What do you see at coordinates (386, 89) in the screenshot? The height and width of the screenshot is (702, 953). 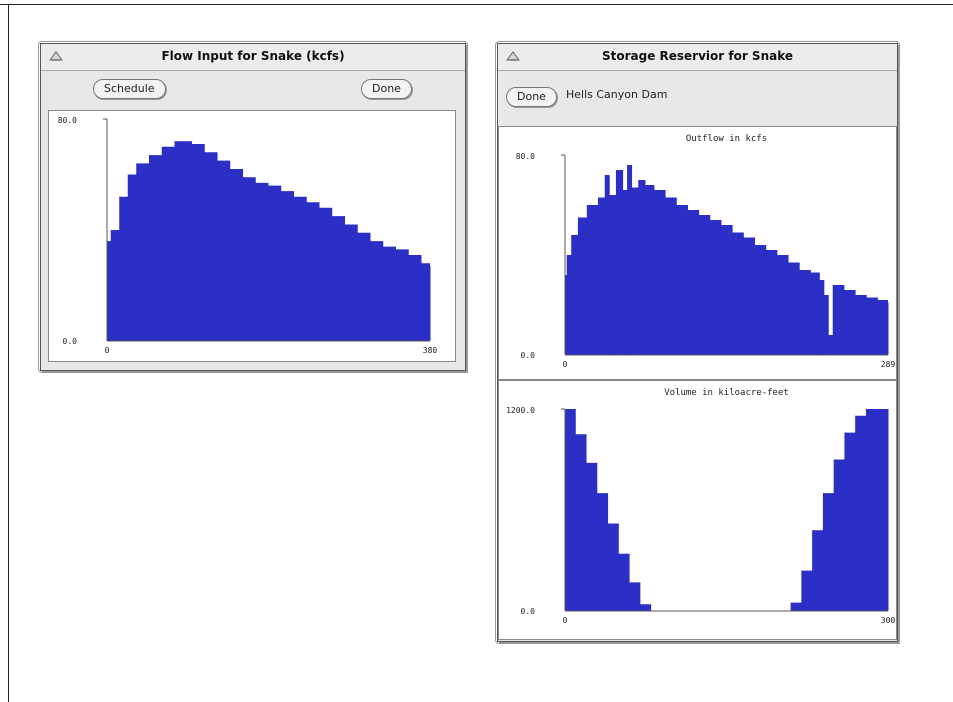 I see `flow-done-button: Done` at bounding box center [386, 89].